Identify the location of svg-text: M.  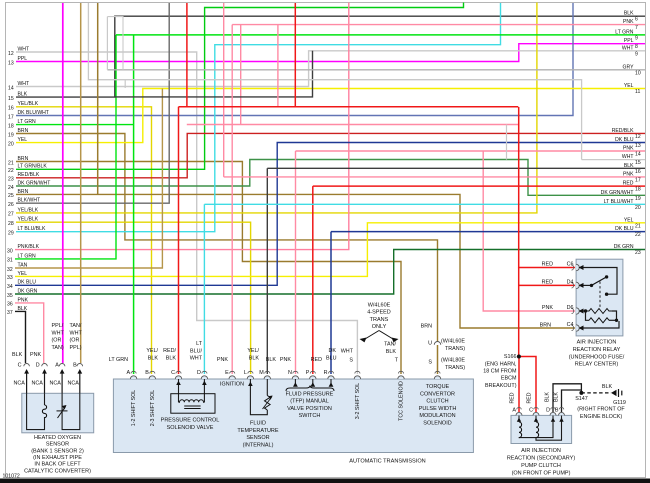
(261, 373).